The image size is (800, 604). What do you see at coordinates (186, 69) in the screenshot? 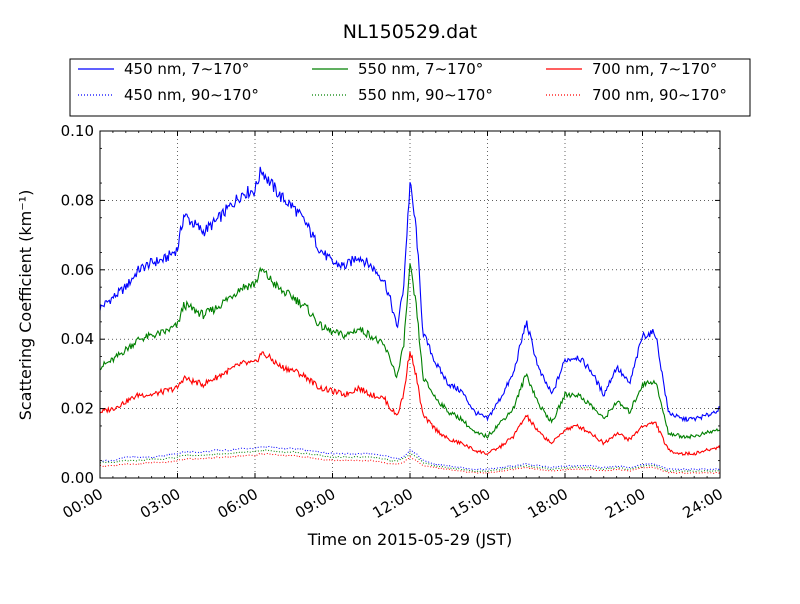
I see `legend-label: 450 nm, 7∼170°` at bounding box center [186, 69].